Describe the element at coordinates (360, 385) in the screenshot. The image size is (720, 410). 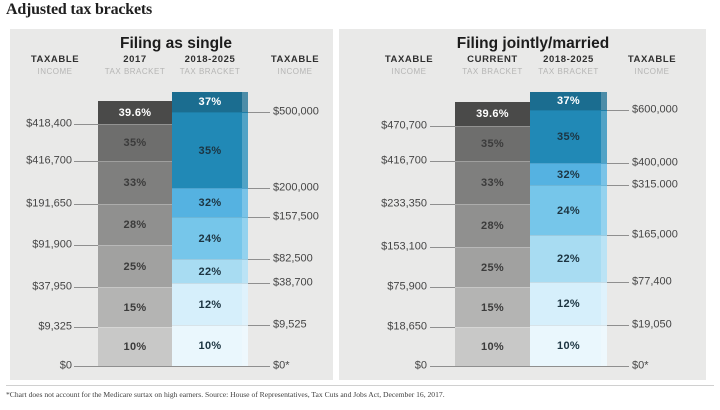
I see `footer-divider` at that location.